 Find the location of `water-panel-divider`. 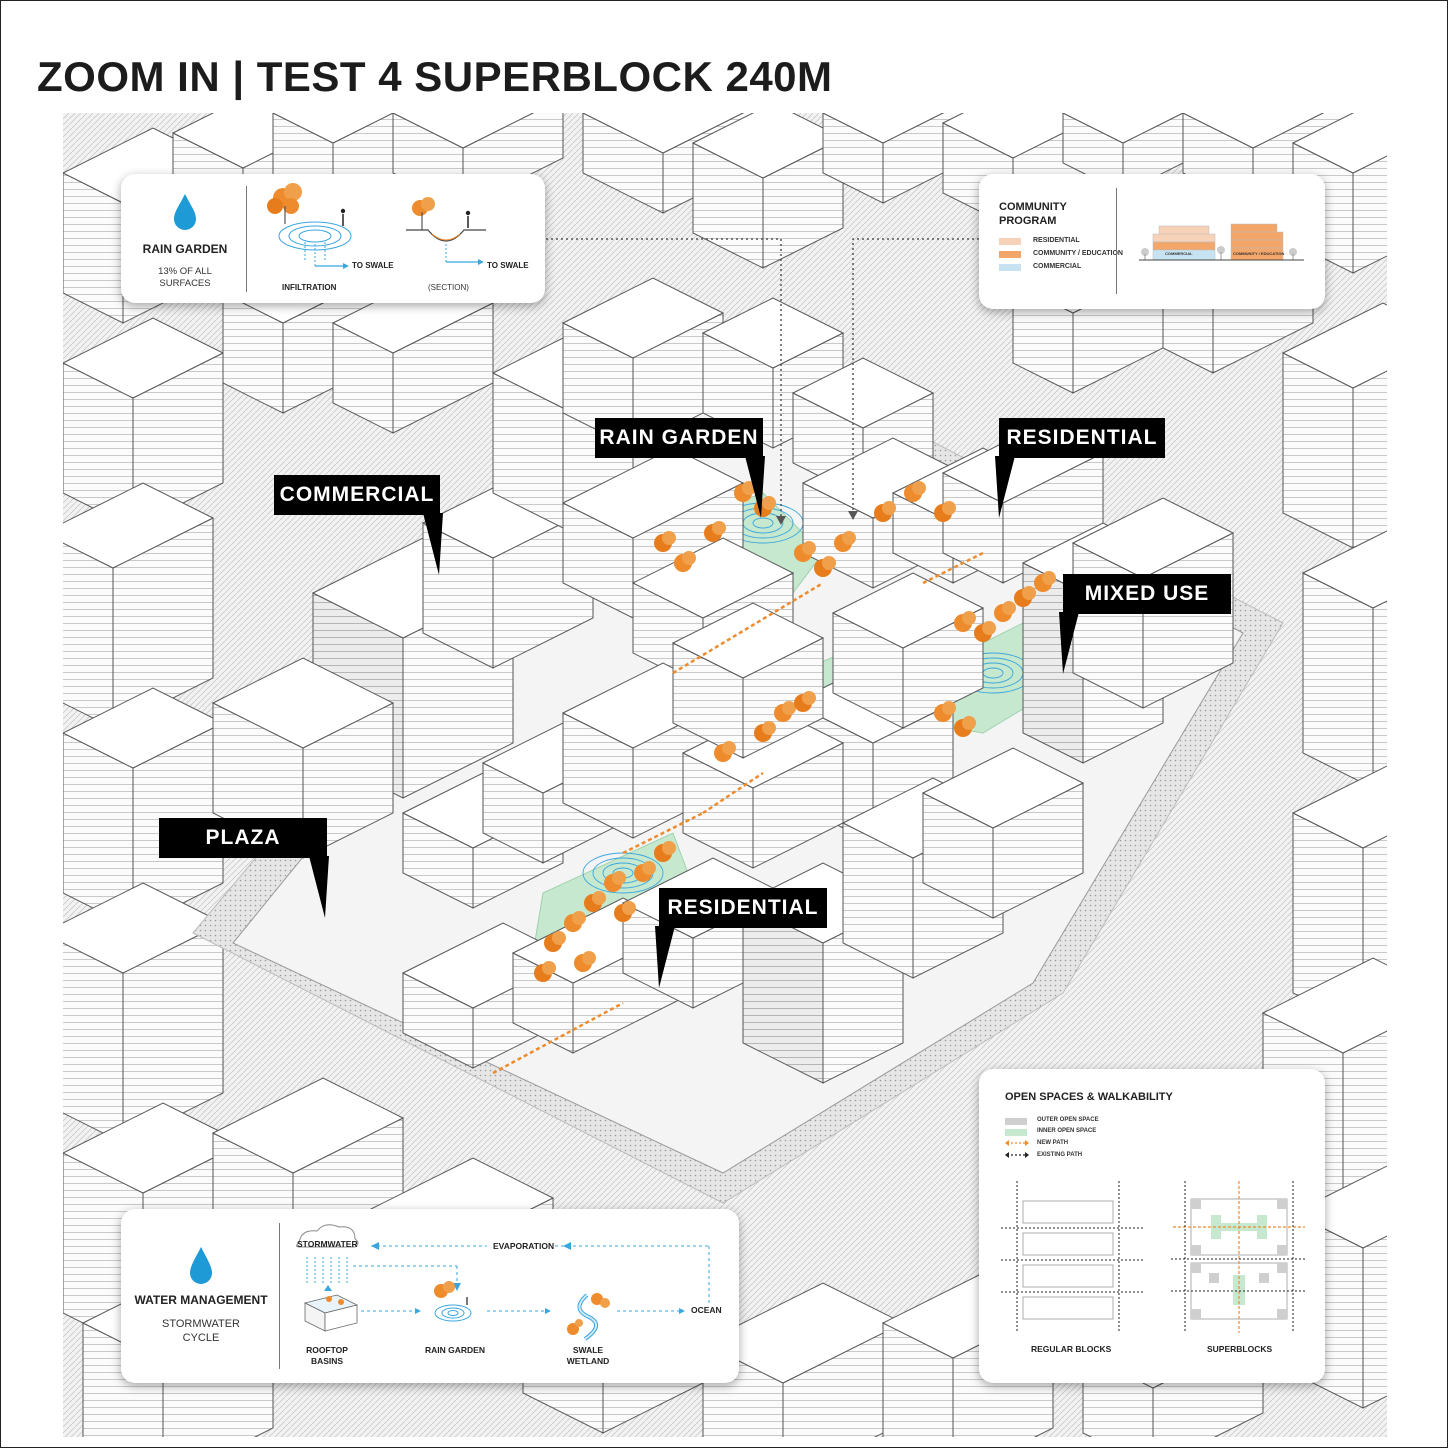

water-panel-divider is located at coordinates (279, 1296).